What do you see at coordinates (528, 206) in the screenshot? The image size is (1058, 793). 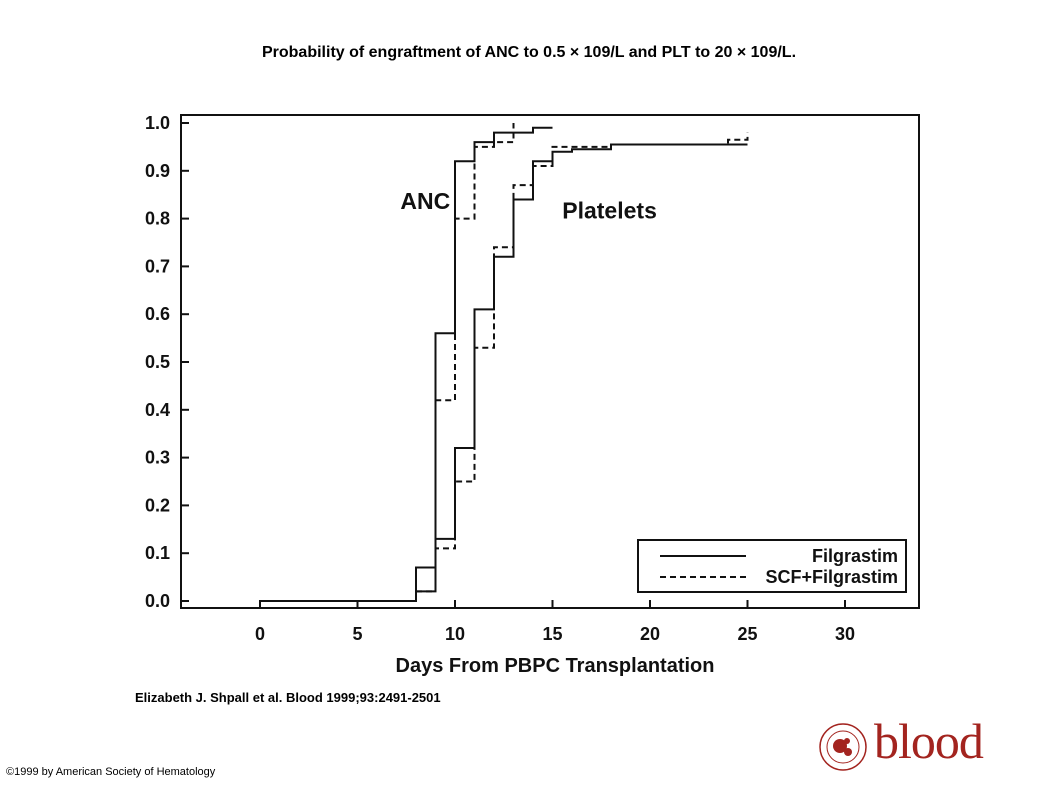 I see `annotation-layer: ANC Platelets` at bounding box center [528, 206].